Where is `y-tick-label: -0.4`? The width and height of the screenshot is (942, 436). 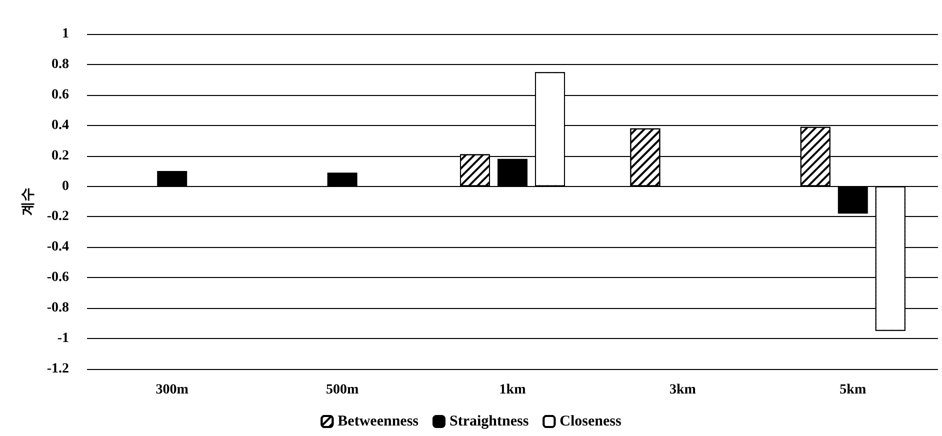
y-tick-label: -0.4 is located at coordinates (57, 247).